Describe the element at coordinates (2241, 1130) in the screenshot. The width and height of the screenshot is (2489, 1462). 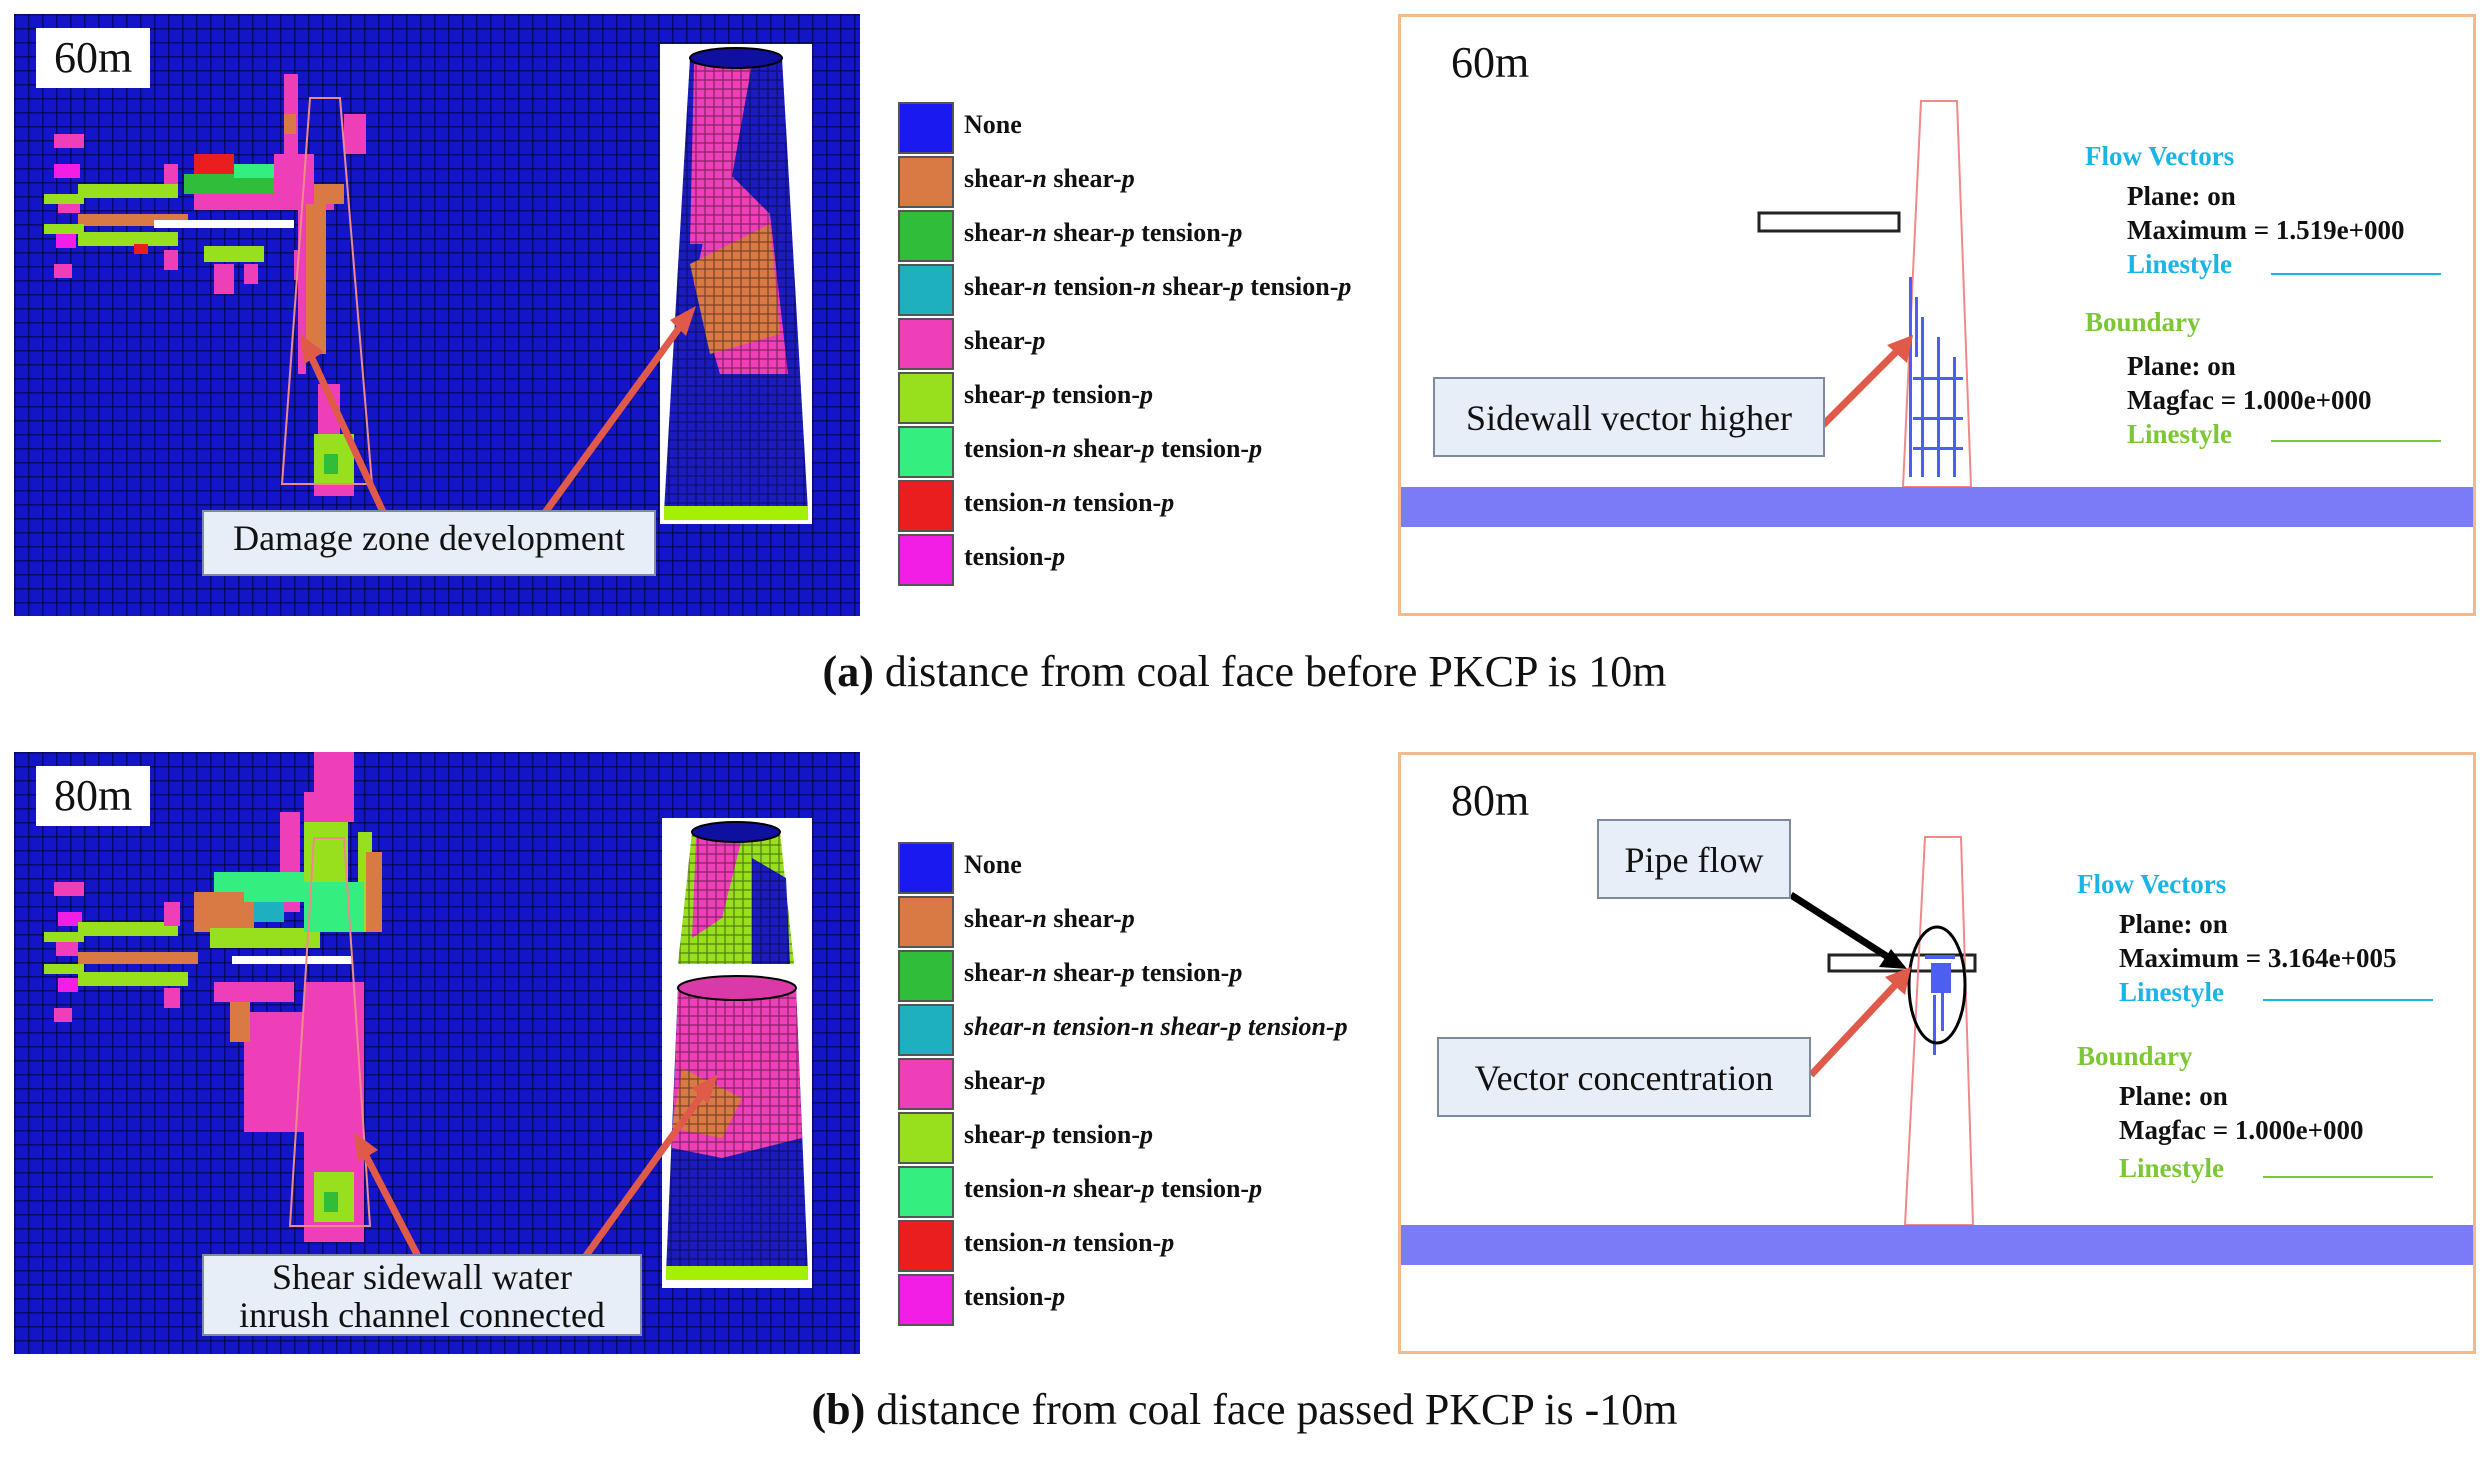
I see `boundary-magfac-b: Magfac = 1.000e+000` at that location.